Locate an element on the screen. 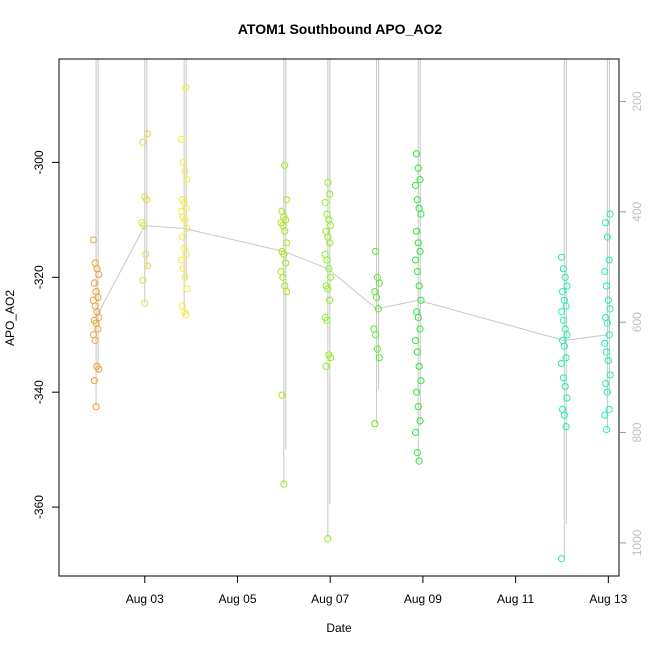  y-axis: -360 -340 -320 -300 is located at coordinates (45, 334).